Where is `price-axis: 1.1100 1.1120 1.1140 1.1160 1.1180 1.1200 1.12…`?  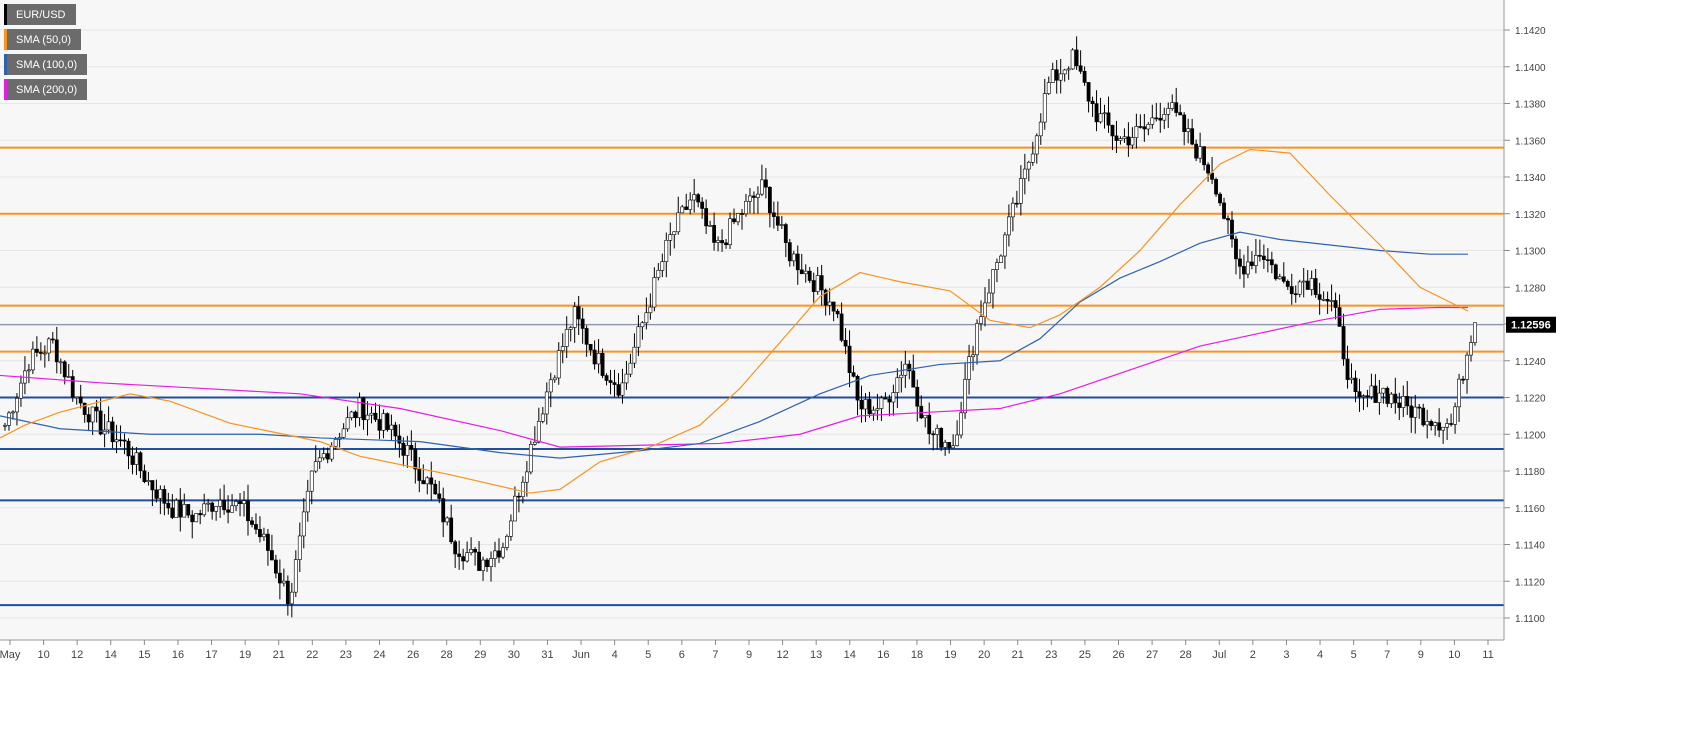 price-axis: 1.1100 1.1120 1.1140 1.1160 1.1180 1.1200 1.12… is located at coordinates (1529, 320).